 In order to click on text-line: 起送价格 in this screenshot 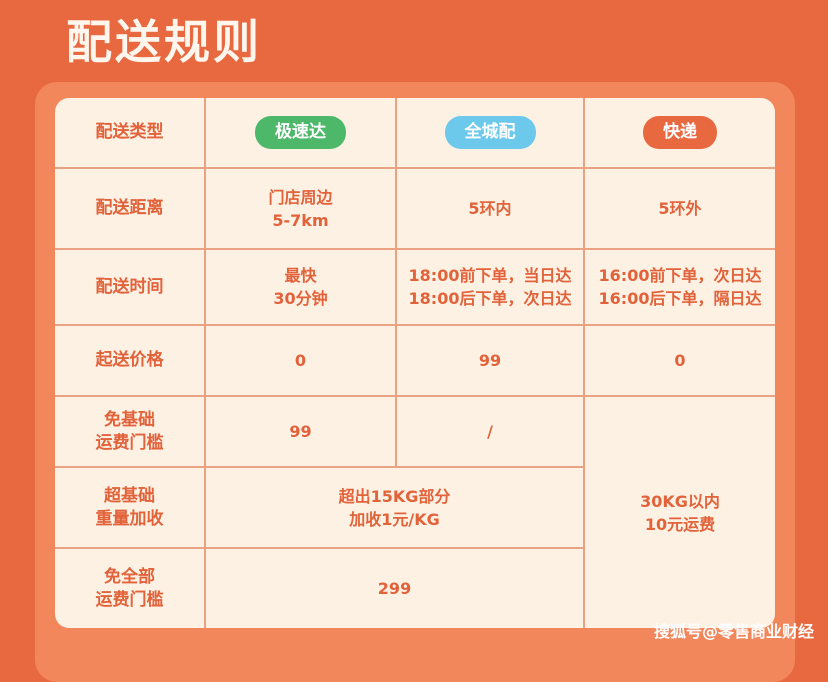, I will do `click(129, 360)`.